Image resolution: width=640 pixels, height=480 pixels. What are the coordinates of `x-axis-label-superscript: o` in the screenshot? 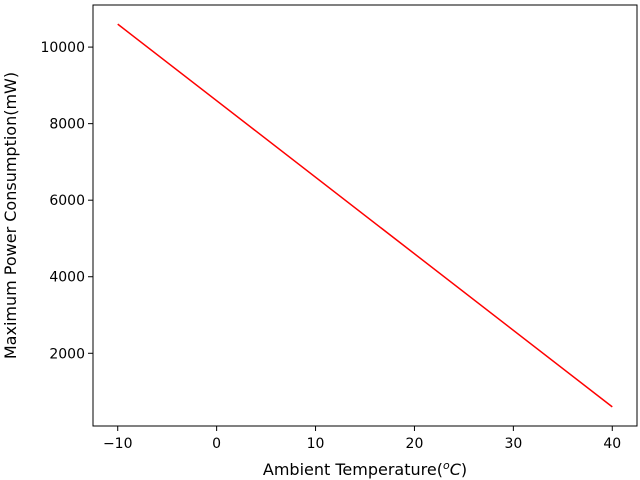 It's located at (446, 465).